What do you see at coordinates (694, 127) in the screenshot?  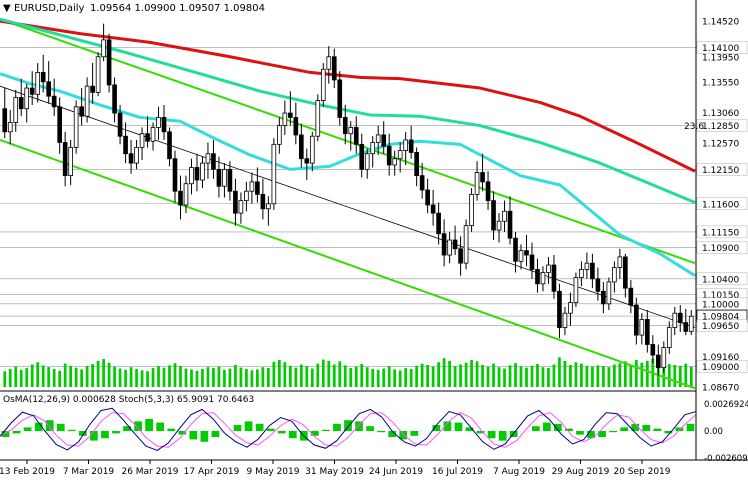 I see `fib-level-label: 23.6` at bounding box center [694, 127].